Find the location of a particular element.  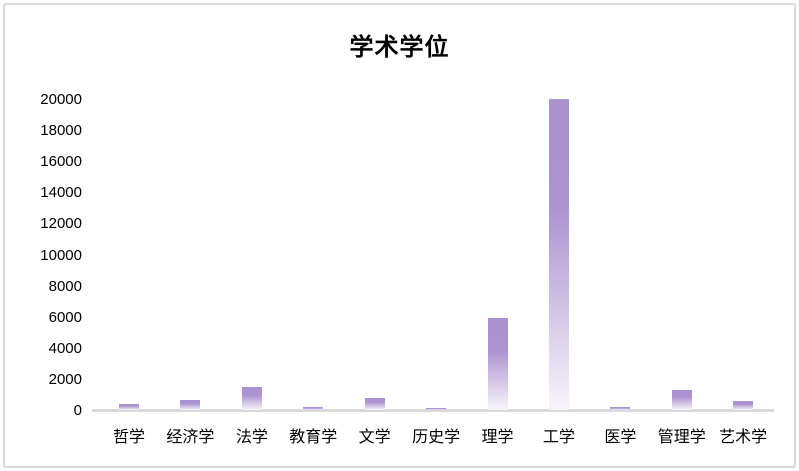

y-axis-tick-label: 18000 is located at coordinates (61, 131).